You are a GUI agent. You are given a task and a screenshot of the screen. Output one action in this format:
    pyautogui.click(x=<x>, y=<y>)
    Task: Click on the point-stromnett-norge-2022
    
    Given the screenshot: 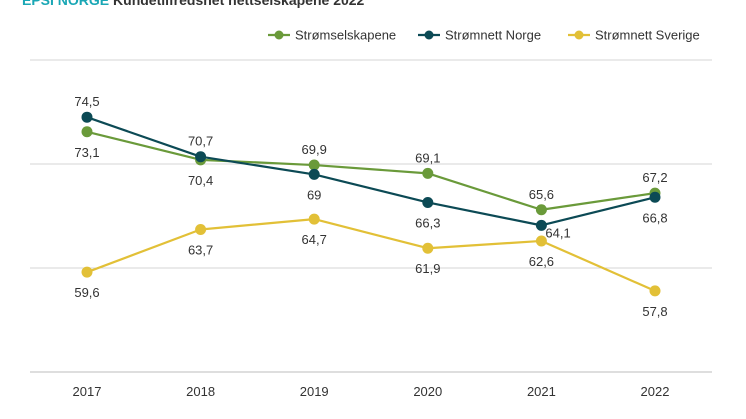 What is the action you would take?
    pyautogui.click(x=655, y=197)
    